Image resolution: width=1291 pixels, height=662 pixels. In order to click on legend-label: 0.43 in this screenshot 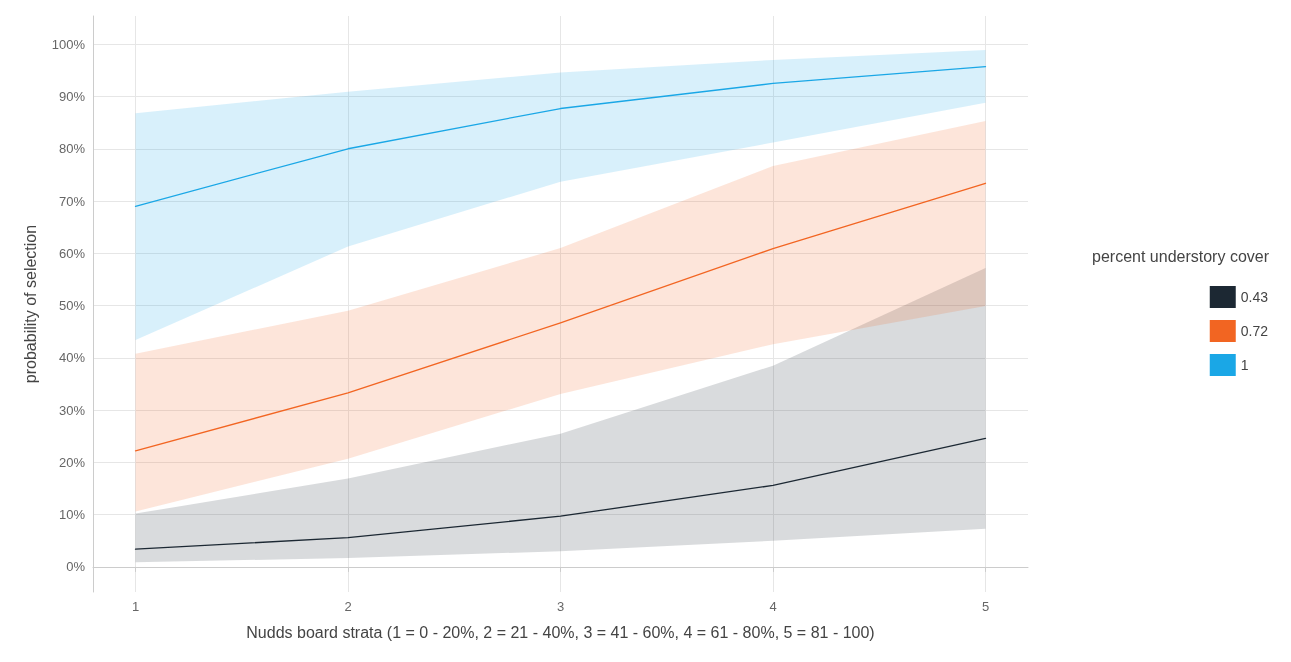, I will do `click(1254, 297)`.